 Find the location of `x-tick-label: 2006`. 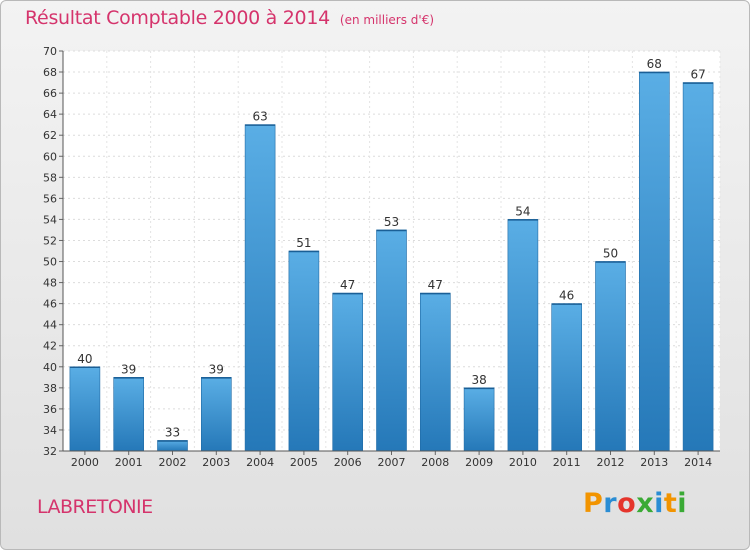

x-tick-label: 2006 is located at coordinates (348, 462).